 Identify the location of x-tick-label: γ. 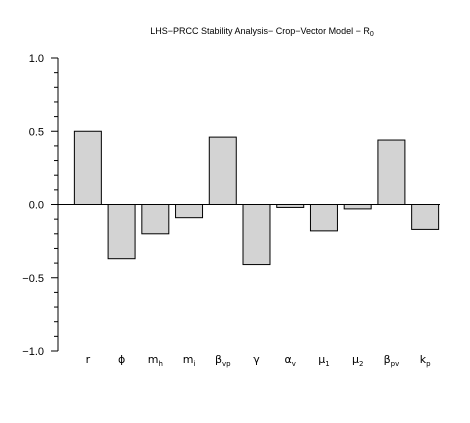
(256, 359).